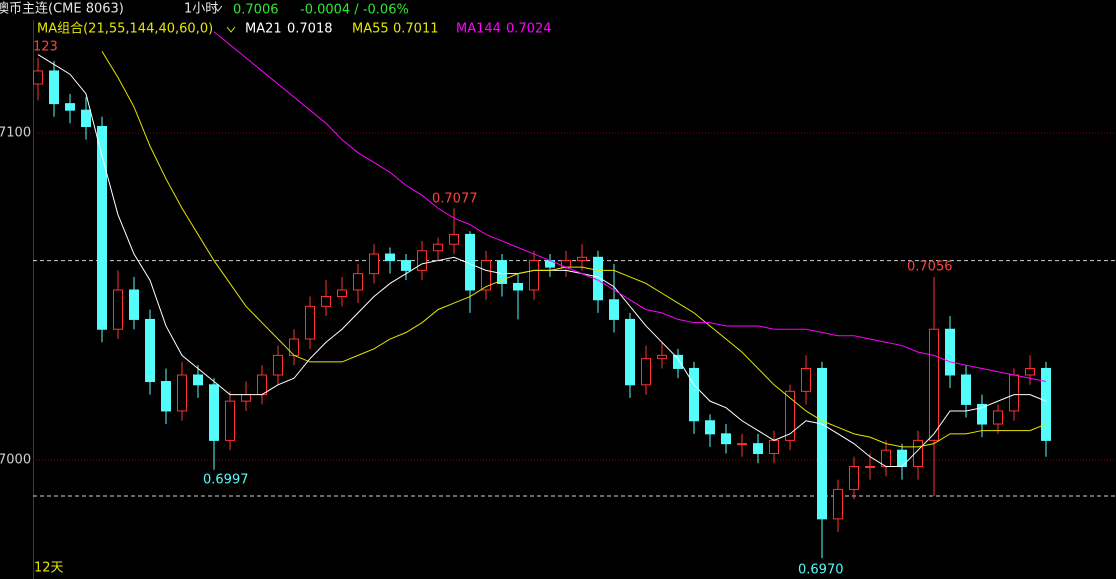  Describe the element at coordinates (478, 29) in the screenshot. I see `legend-name: MA144` at that location.